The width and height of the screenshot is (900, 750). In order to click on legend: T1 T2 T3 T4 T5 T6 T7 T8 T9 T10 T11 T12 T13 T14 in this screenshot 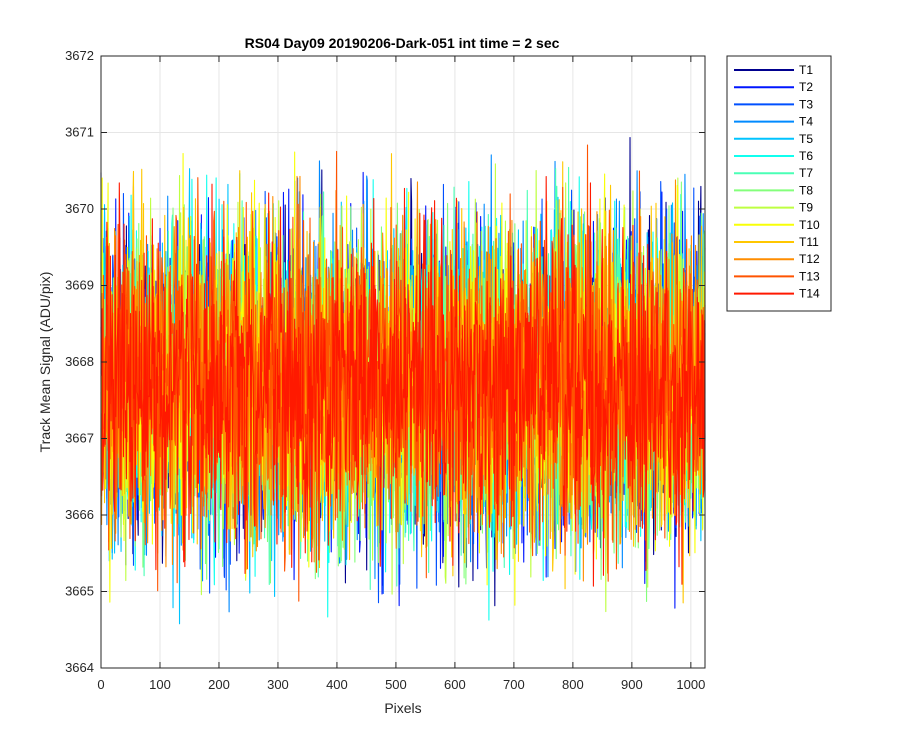, I will do `click(779, 183)`.